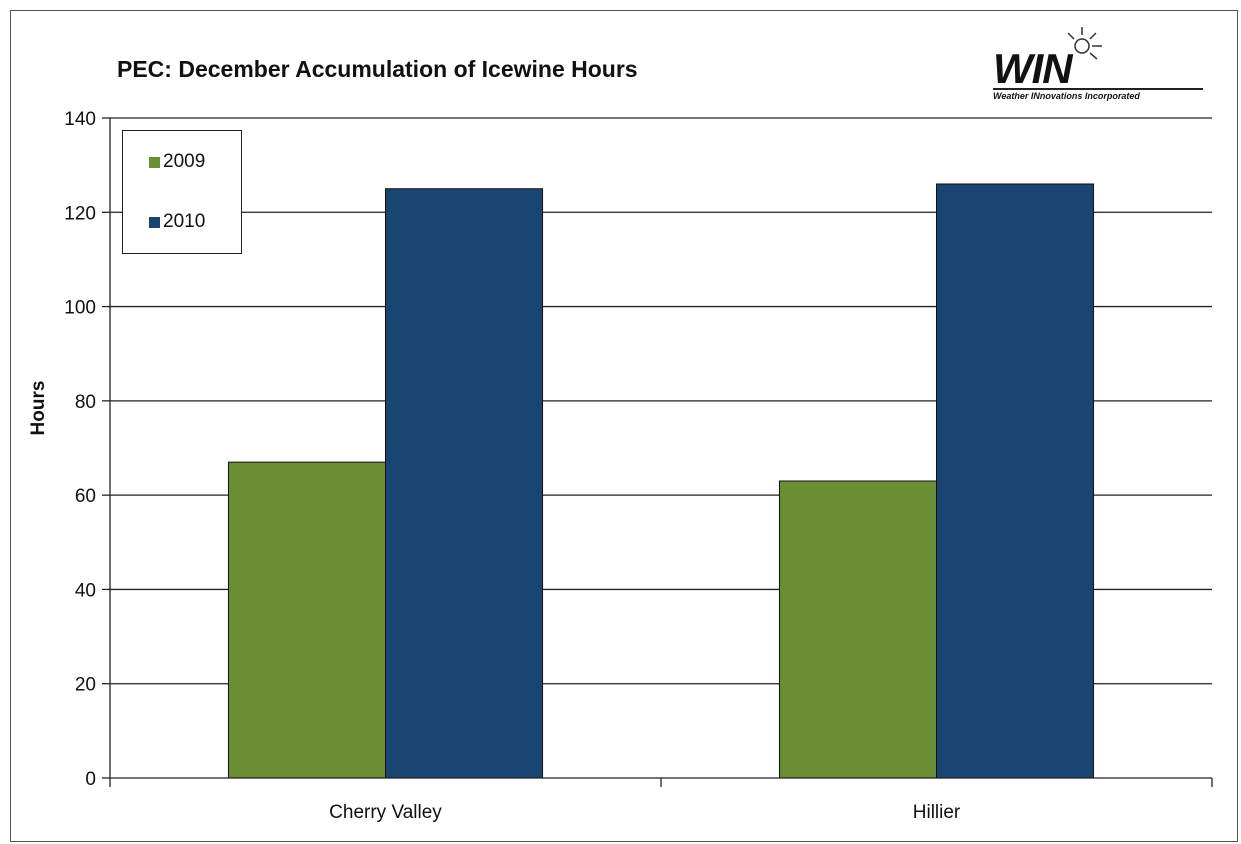 The width and height of the screenshot is (1241, 844). What do you see at coordinates (1015, 481) in the screenshot?
I see `bar-2010-hillier` at bounding box center [1015, 481].